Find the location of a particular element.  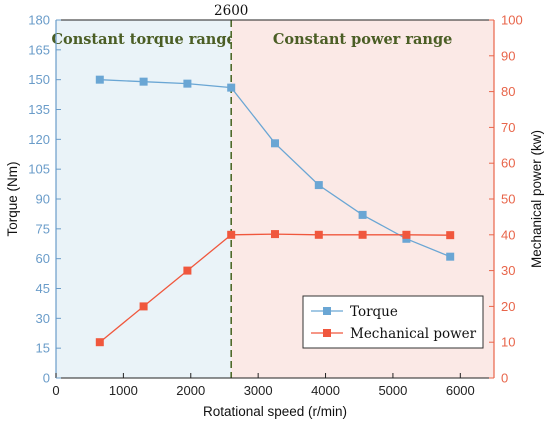

y-left-tick-label-0: 0 is located at coordinates (46, 378).